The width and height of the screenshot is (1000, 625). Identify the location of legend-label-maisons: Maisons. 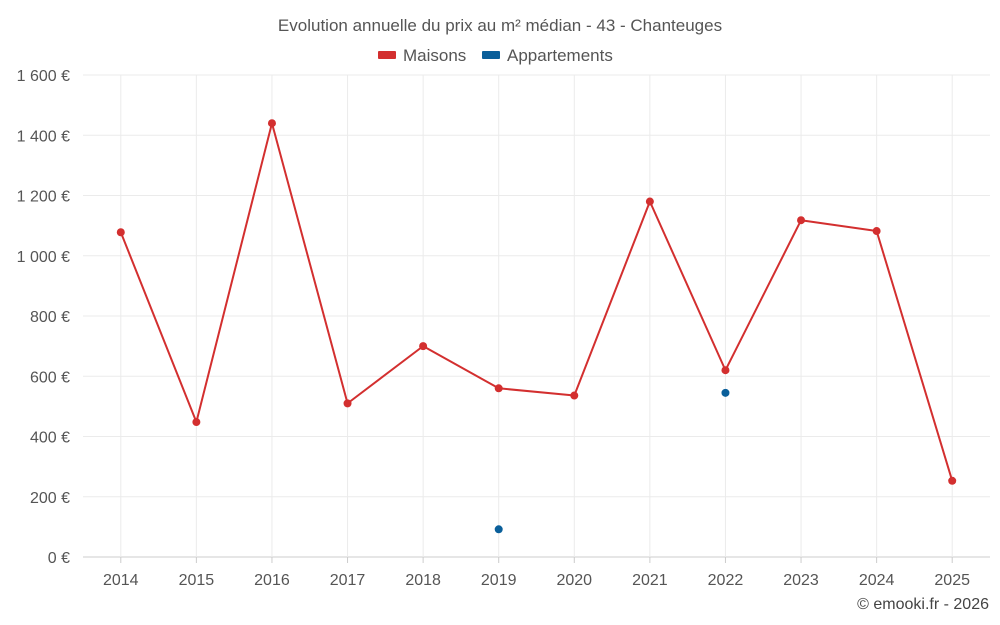
(434, 55).